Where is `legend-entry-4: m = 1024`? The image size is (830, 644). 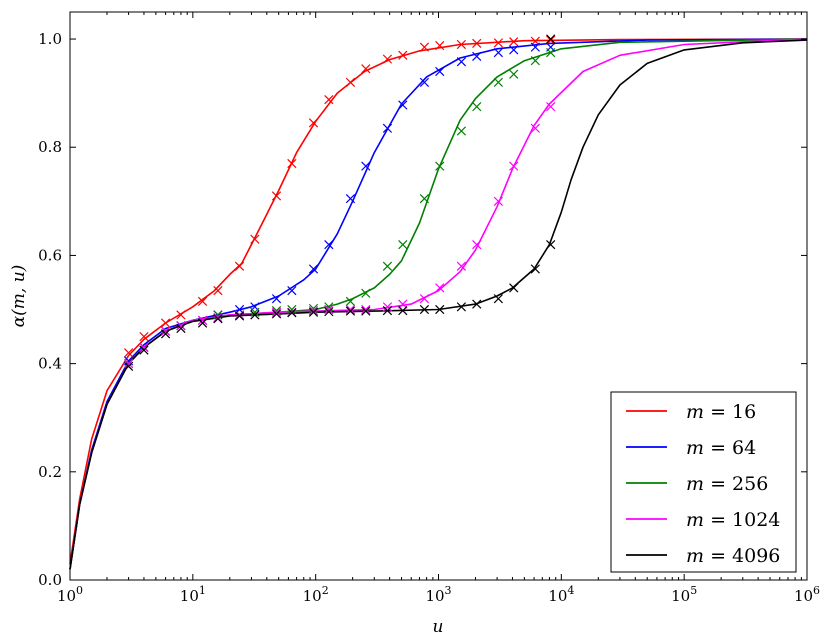 legend-entry-4: m = 1024 is located at coordinates (733, 520).